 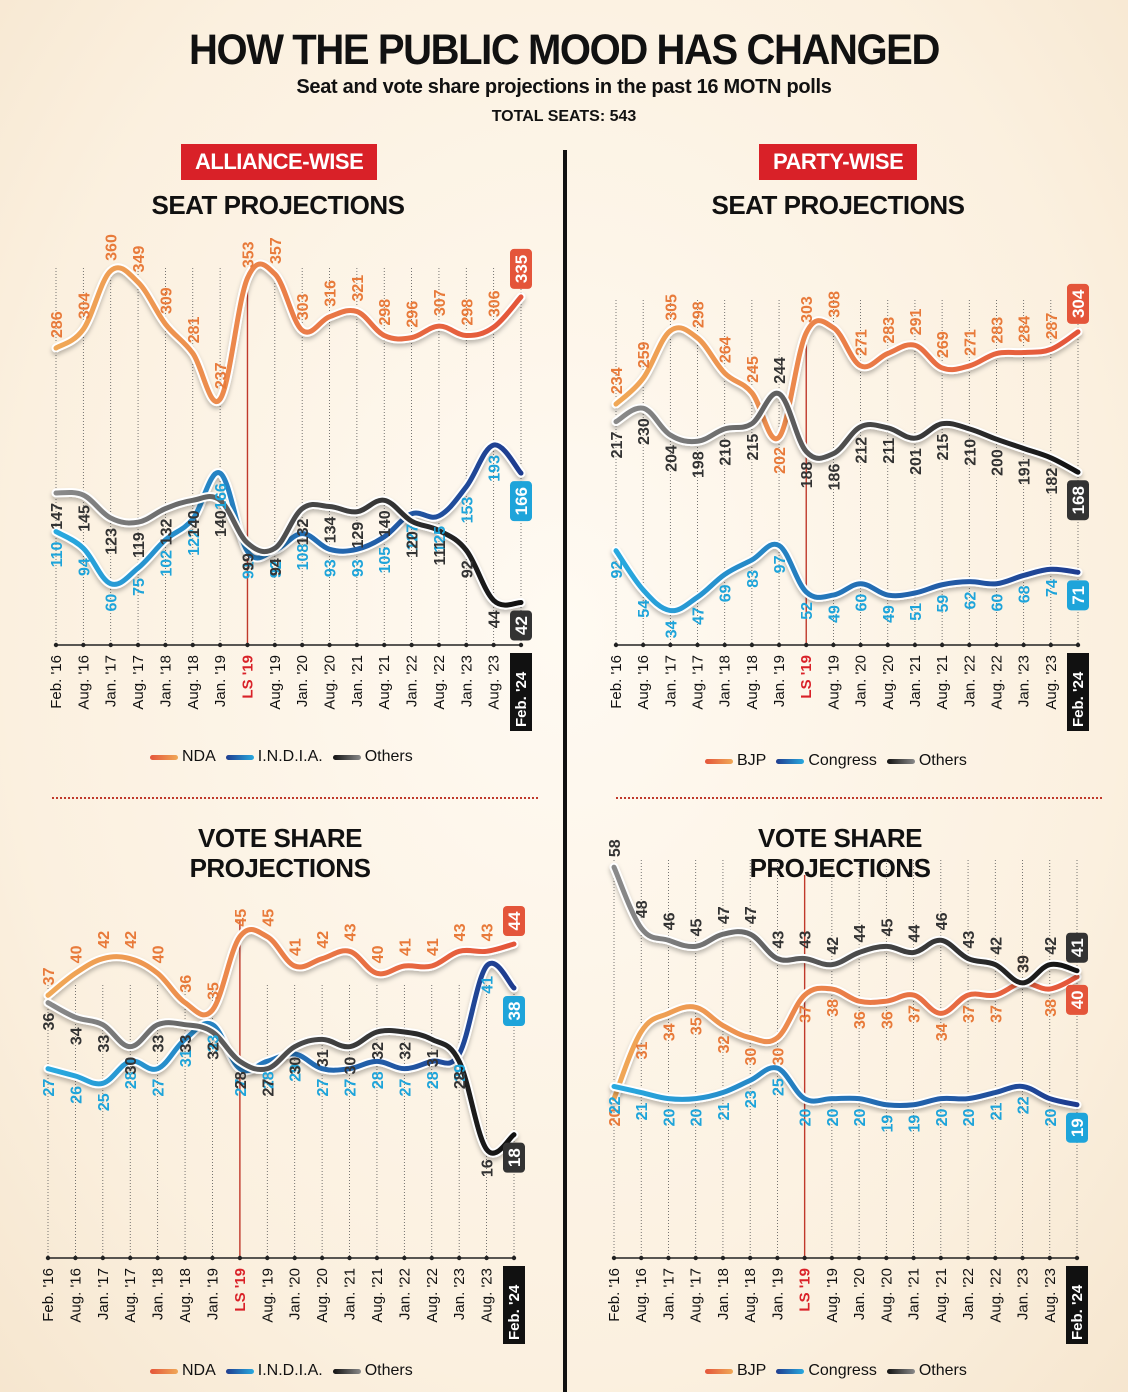 I want to click on data-label: 305, so click(x=671, y=307).